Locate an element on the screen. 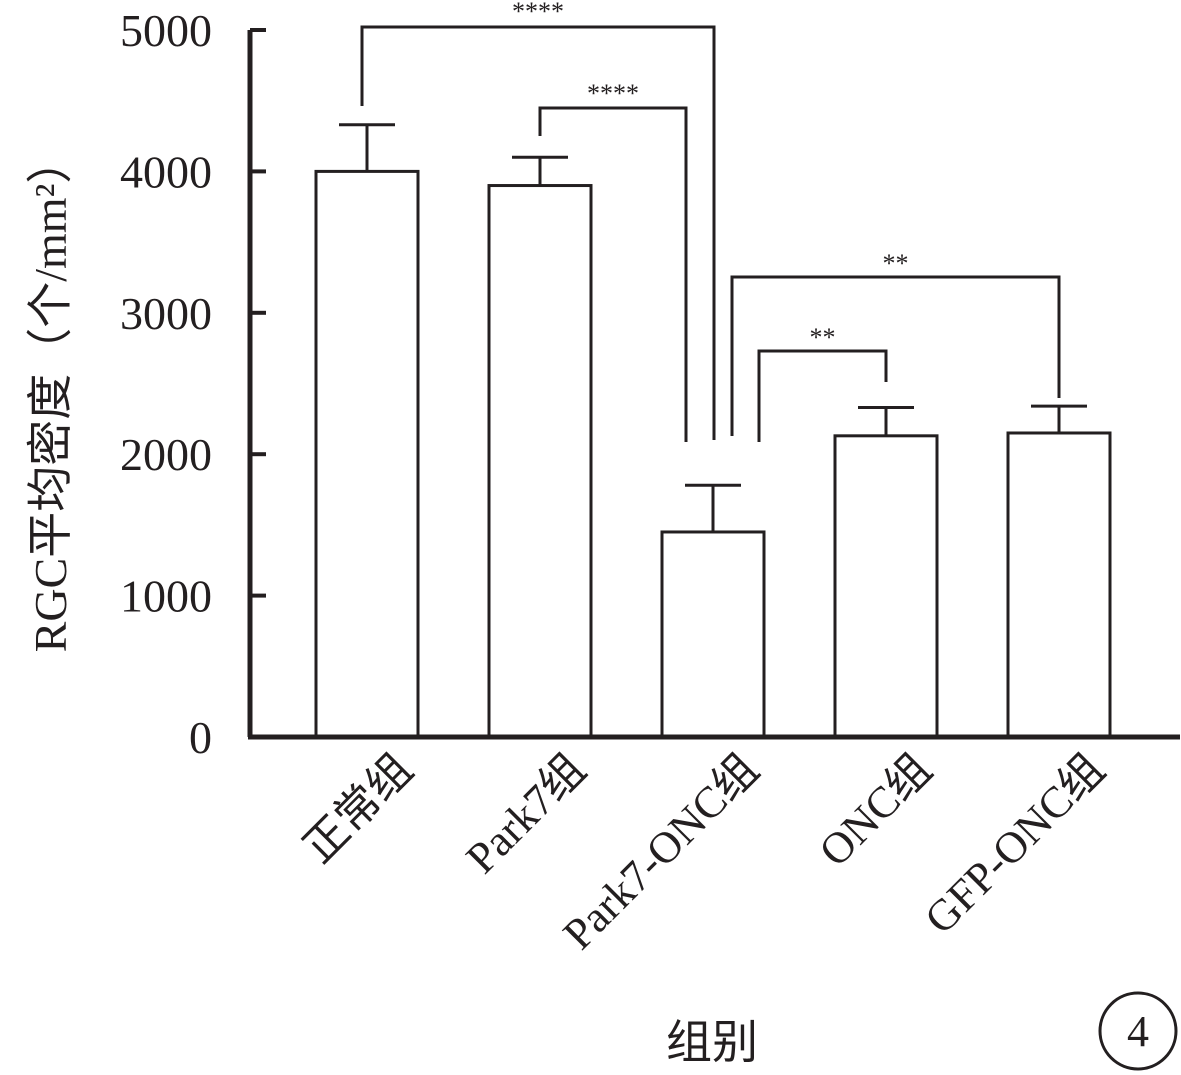 Image resolution: width=1181 pixels, height=1075 pixels. panel-label-circle is located at coordinates (1138, 1031).